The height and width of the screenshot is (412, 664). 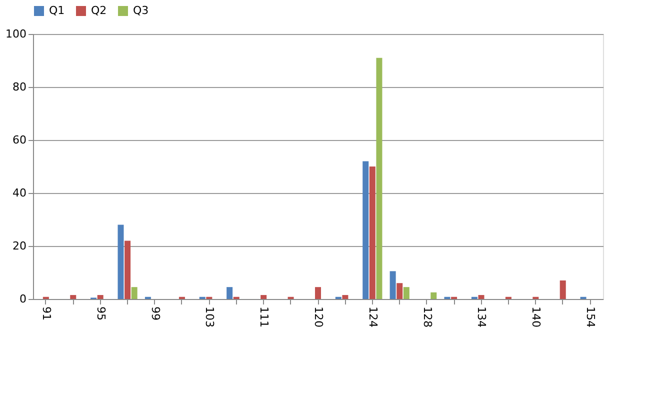 I want to click on y-tick-label: 0, so click(x=23, y=299).